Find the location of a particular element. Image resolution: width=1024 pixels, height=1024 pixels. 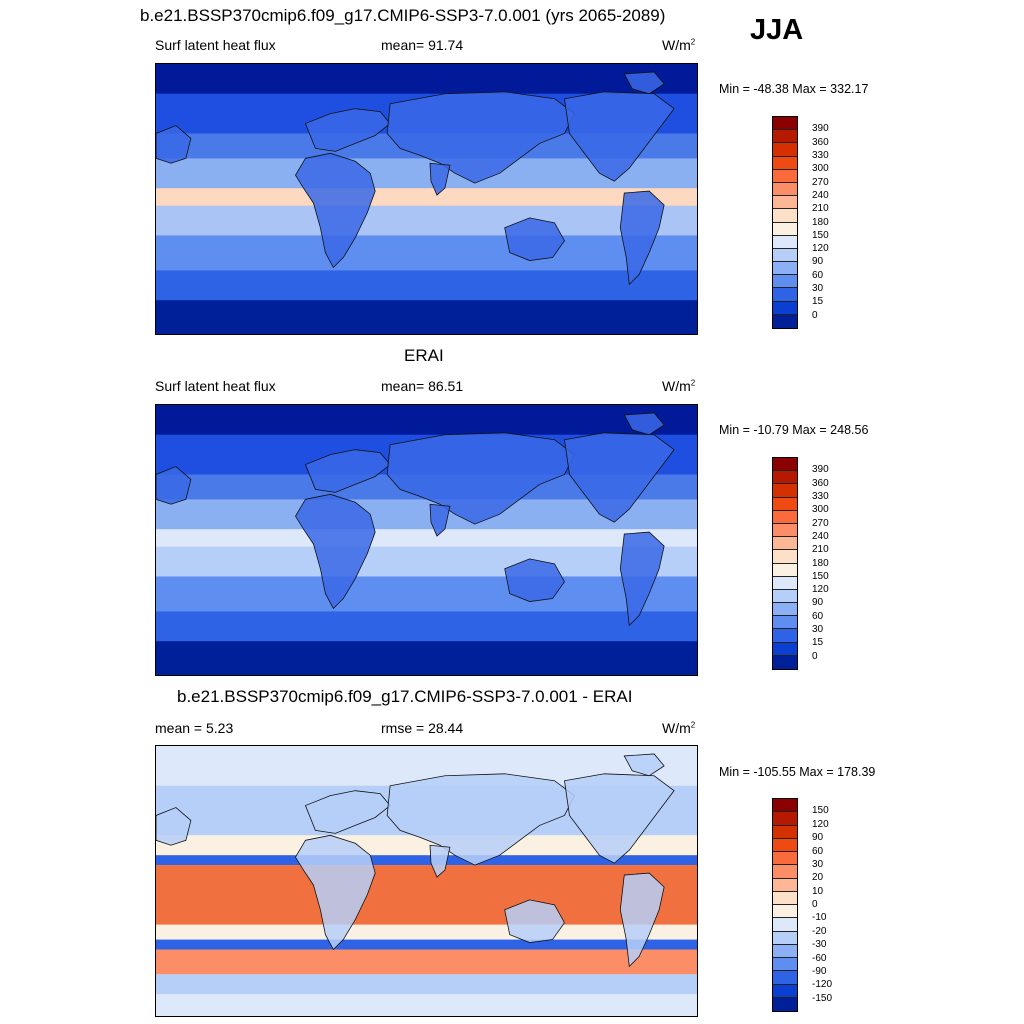

colorbar-tick-label: -120 is located at coordinates (822, 985).